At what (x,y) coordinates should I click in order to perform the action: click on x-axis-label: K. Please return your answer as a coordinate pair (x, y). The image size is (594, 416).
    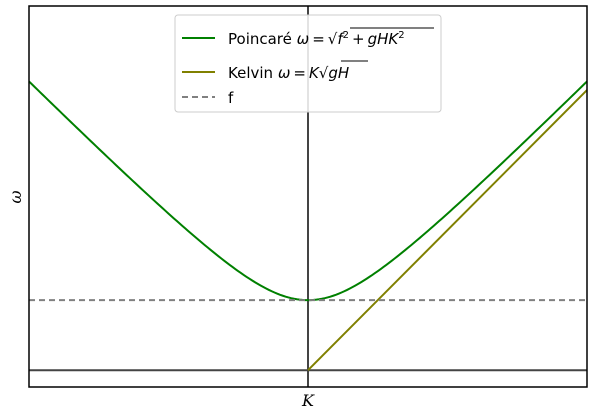
    Looking at the image, I should click on (308, 400).